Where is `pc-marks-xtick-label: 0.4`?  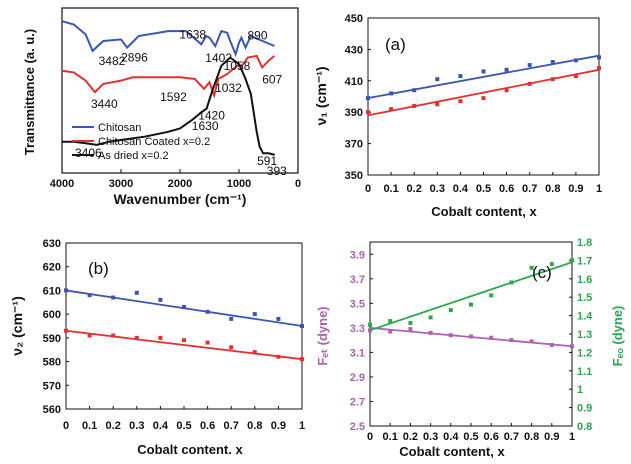 pc-marks-xtick-label: 0.4 is located at coordinates (451, 437).